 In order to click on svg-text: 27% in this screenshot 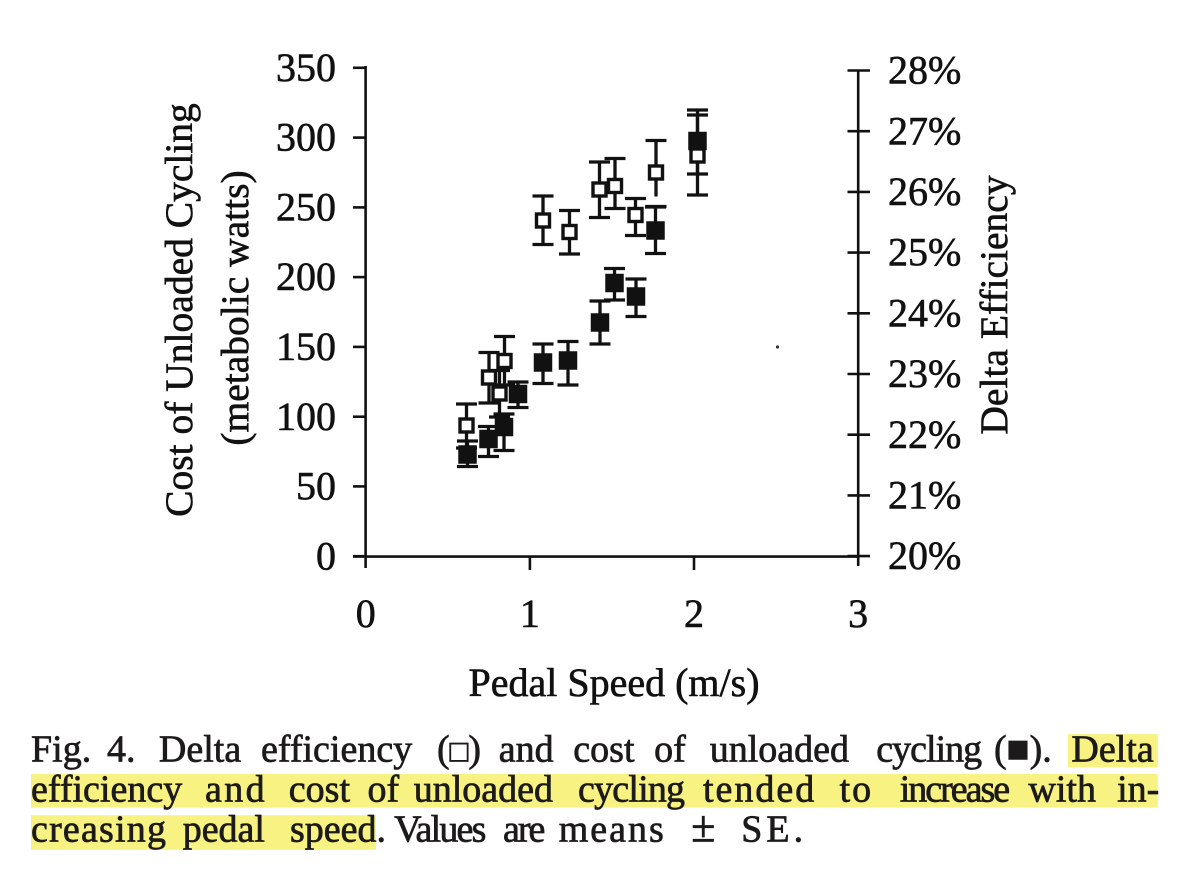, I will do `click(924, 130)`.